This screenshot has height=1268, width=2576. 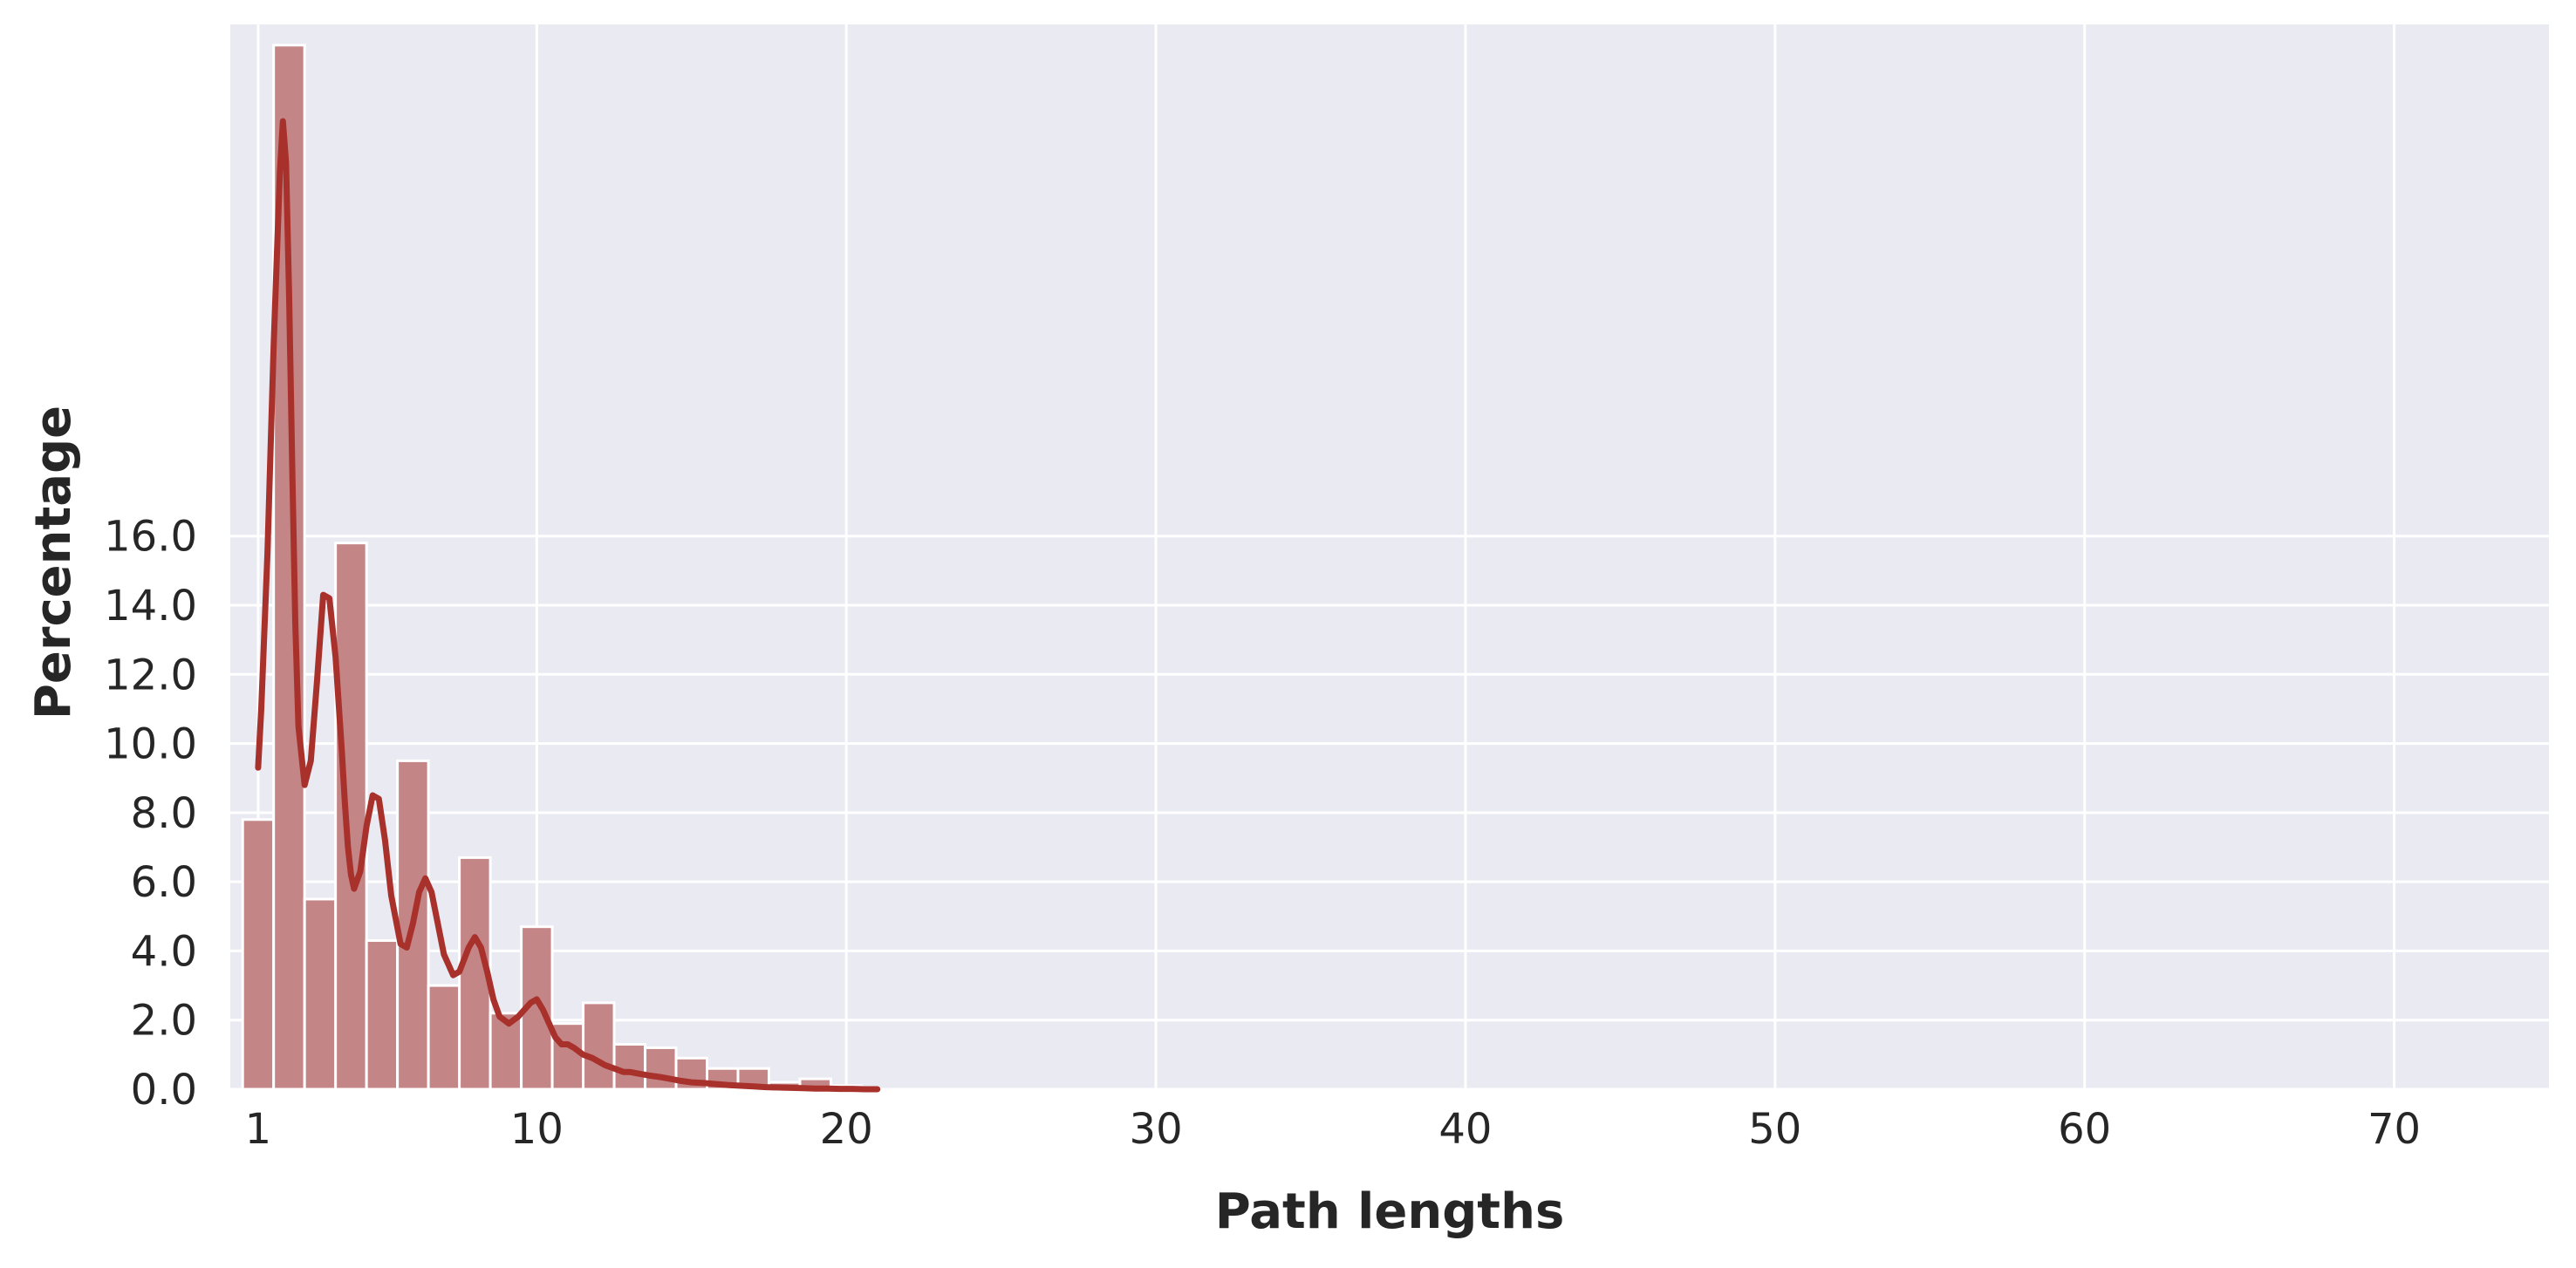 I want to click on x-tick-label: 70, so click(x=2394, y=1129).